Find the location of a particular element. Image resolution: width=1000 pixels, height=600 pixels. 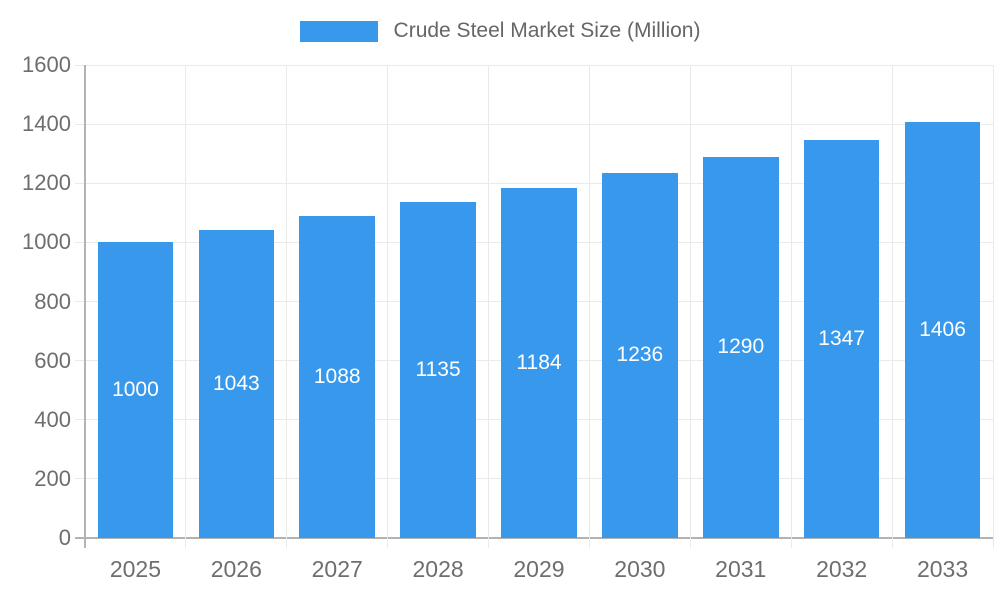

bar: 1236 is located at coordinates (640, 355).